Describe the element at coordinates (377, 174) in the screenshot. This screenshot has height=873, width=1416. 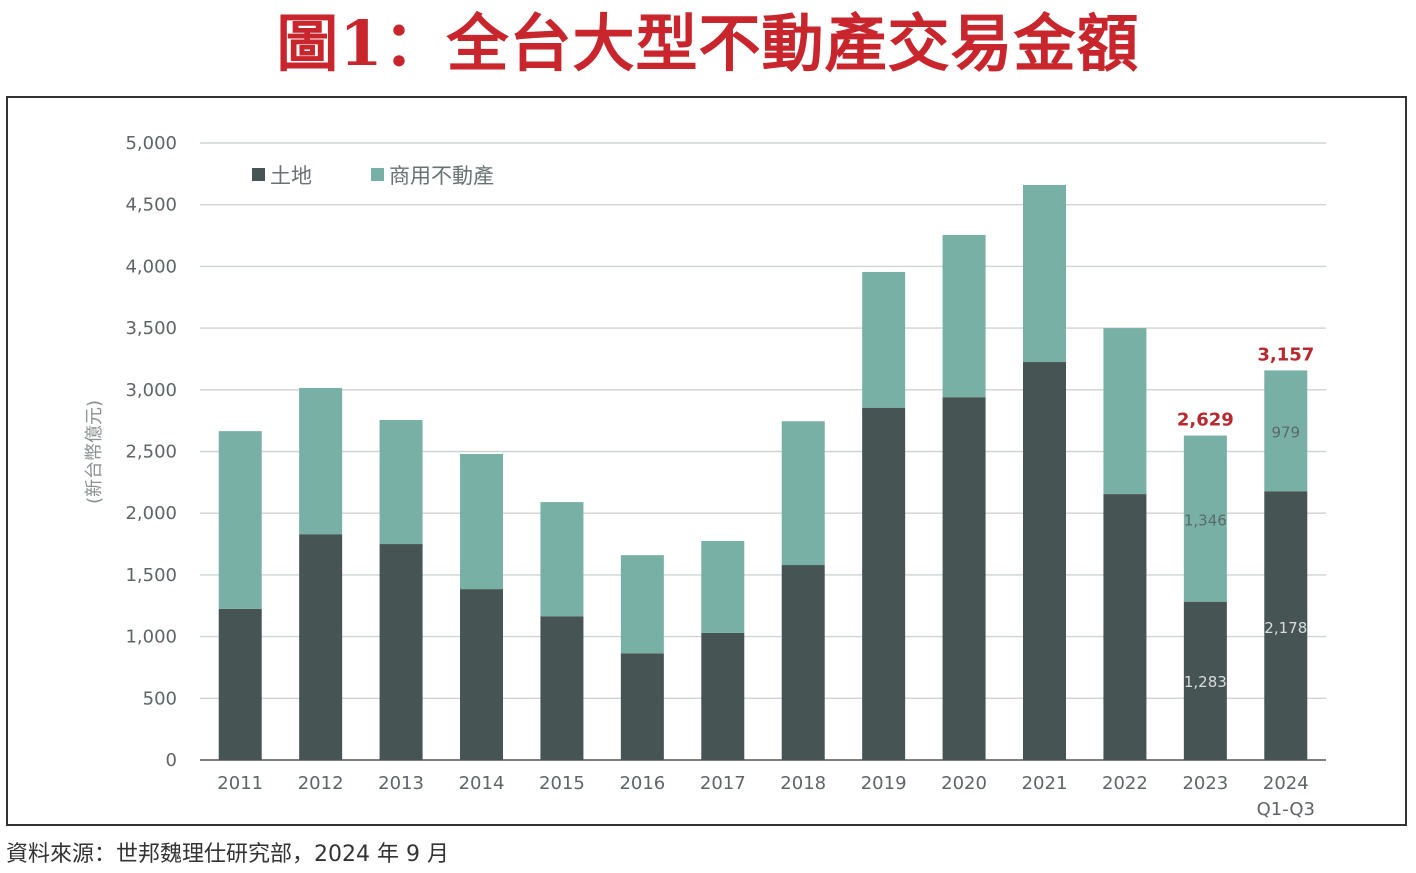
I see `legend-swatch-commercial` at that location.